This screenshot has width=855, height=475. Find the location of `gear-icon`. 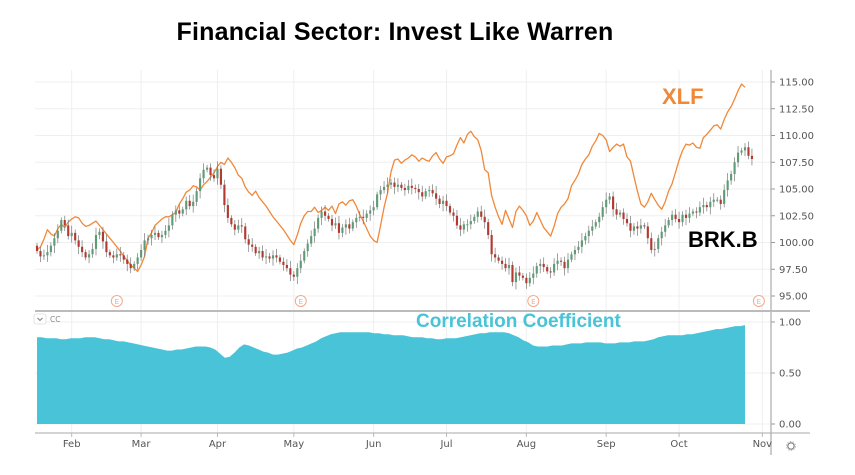

gear-icon is located at coordinates (791, 446).